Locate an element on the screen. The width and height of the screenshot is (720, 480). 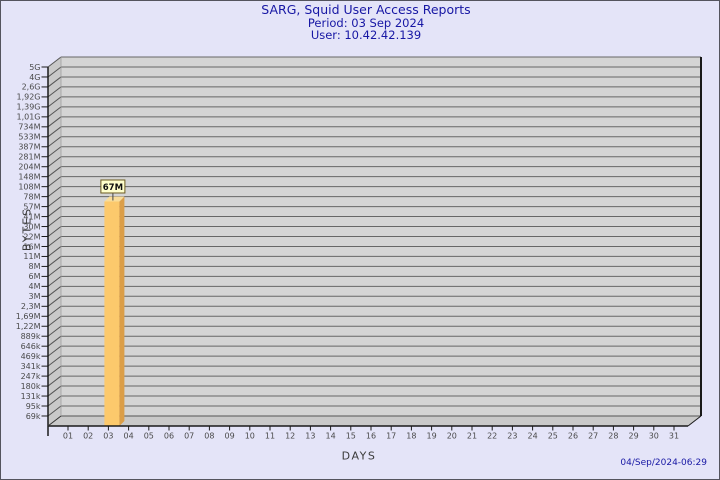
y-tick-label: 41M is located at coordinates (31, 216).